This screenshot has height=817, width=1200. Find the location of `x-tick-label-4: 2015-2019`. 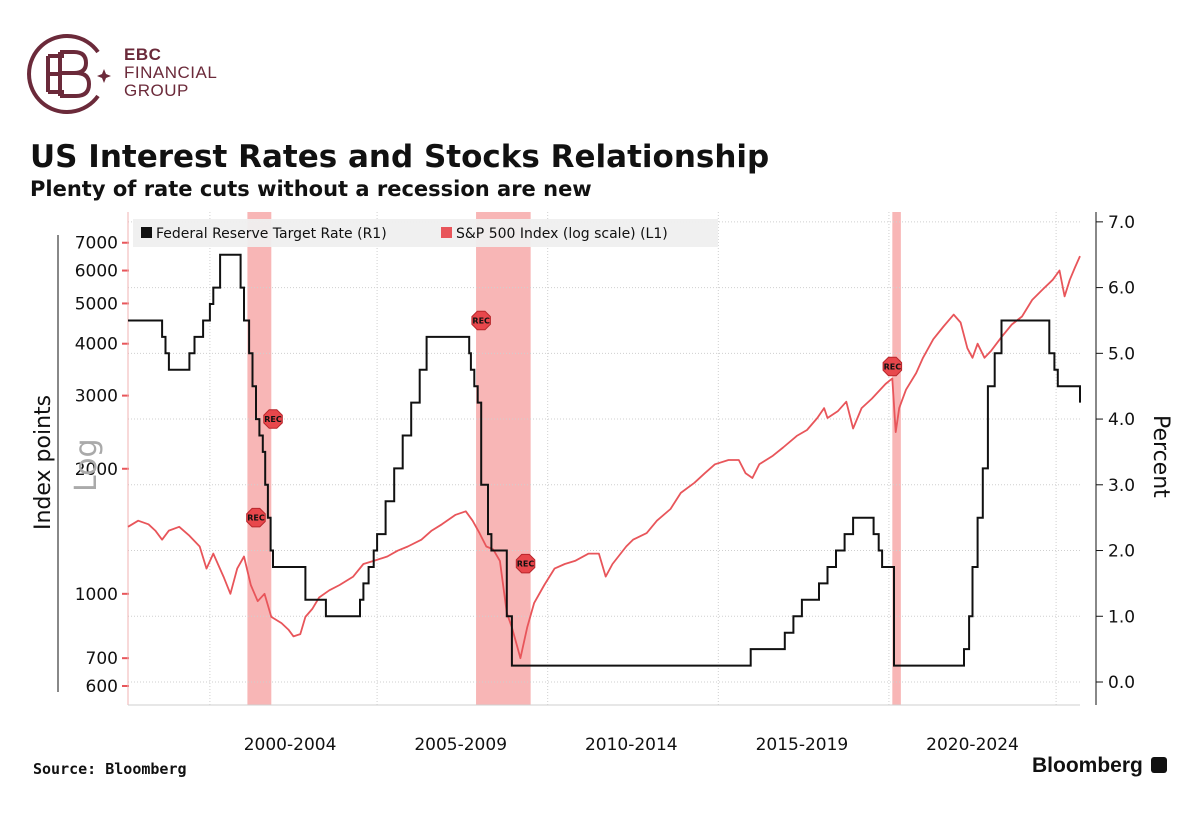

x-tick-label-4: 2015-2019 is located at coordinates (802, 745).